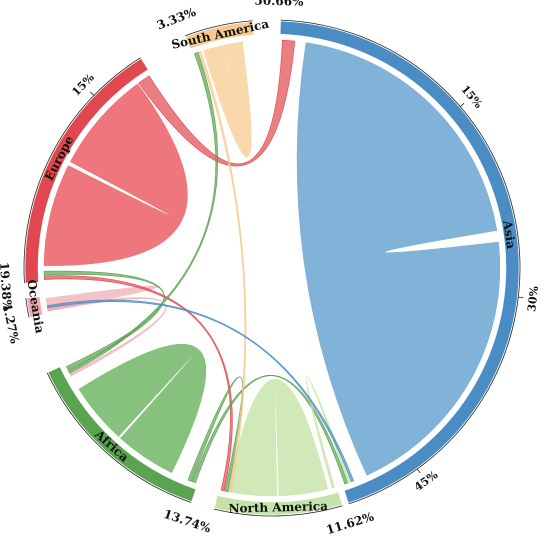  I want to click on arc-outline-oceania, so click(27, 308).